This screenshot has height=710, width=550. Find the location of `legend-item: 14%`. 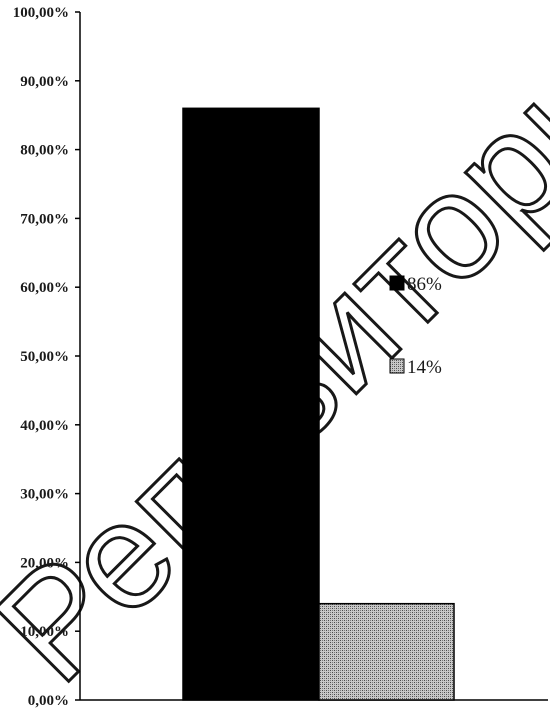

legend-item: 14% is located at coordinates (415, 367).